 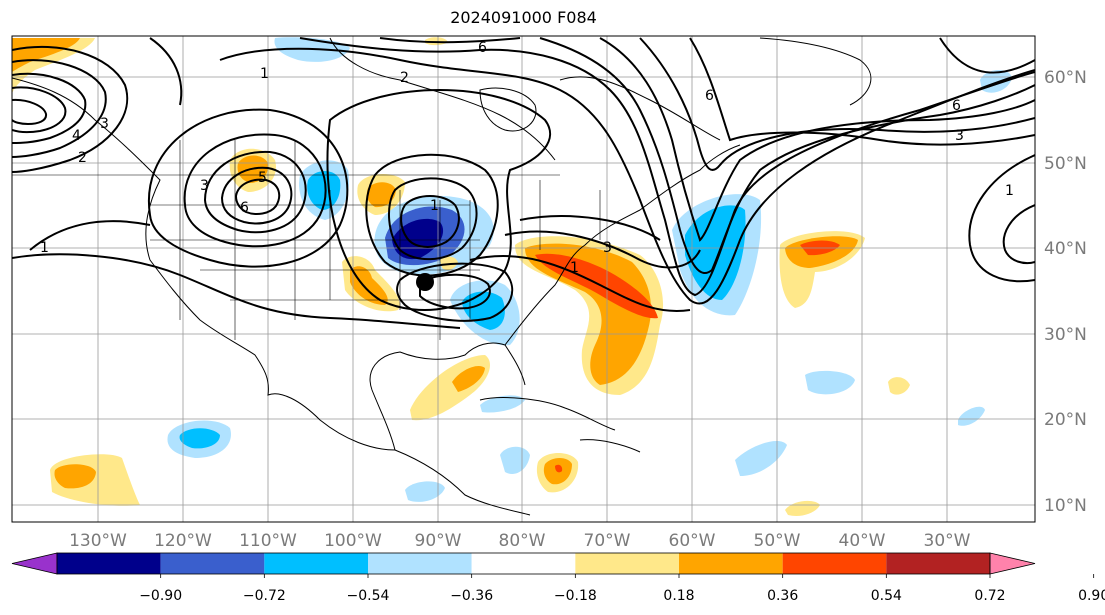 I want to click on colorbar-tick-label: −0.90, so click(x=160, y=596).